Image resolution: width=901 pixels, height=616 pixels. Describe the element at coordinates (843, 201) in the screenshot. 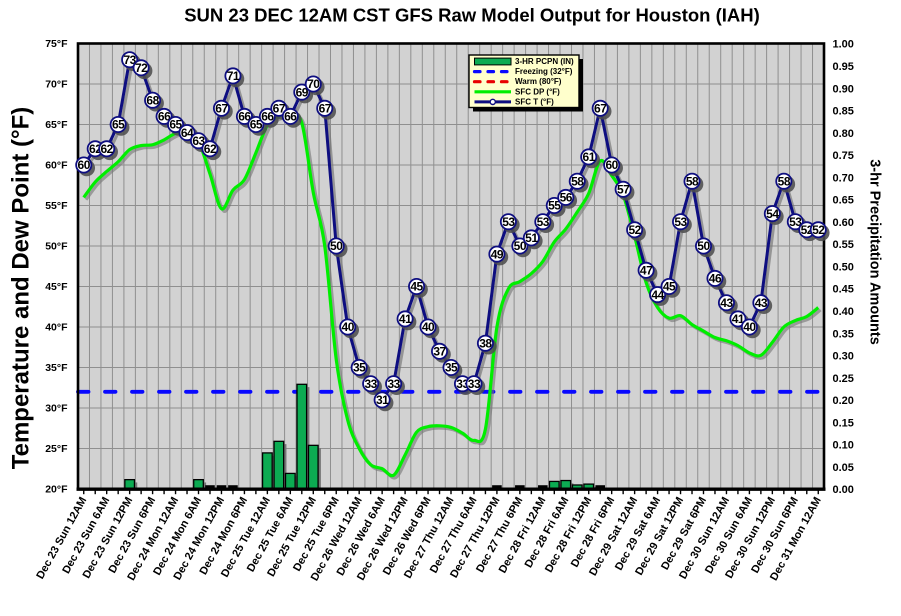

I see `svg-text: 0.65` at that location.